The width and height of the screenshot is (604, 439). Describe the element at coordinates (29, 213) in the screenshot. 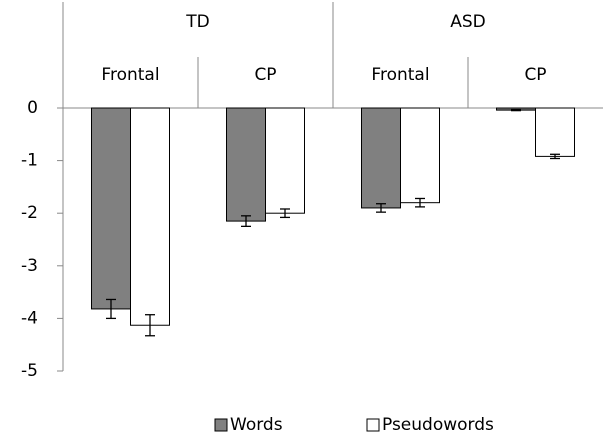

I see `y-tick-label: -2` at that location.